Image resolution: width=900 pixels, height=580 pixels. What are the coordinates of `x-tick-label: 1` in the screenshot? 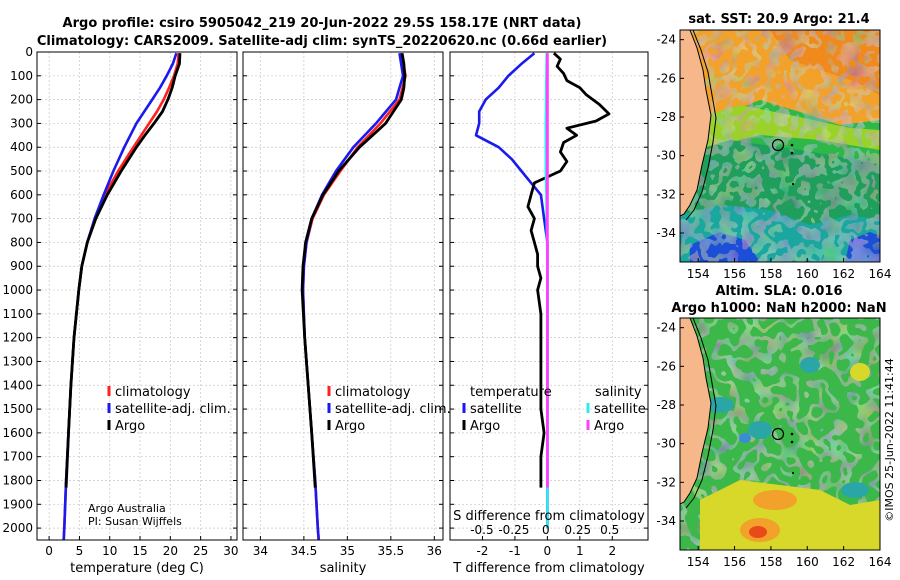 It's located at (580, 551).